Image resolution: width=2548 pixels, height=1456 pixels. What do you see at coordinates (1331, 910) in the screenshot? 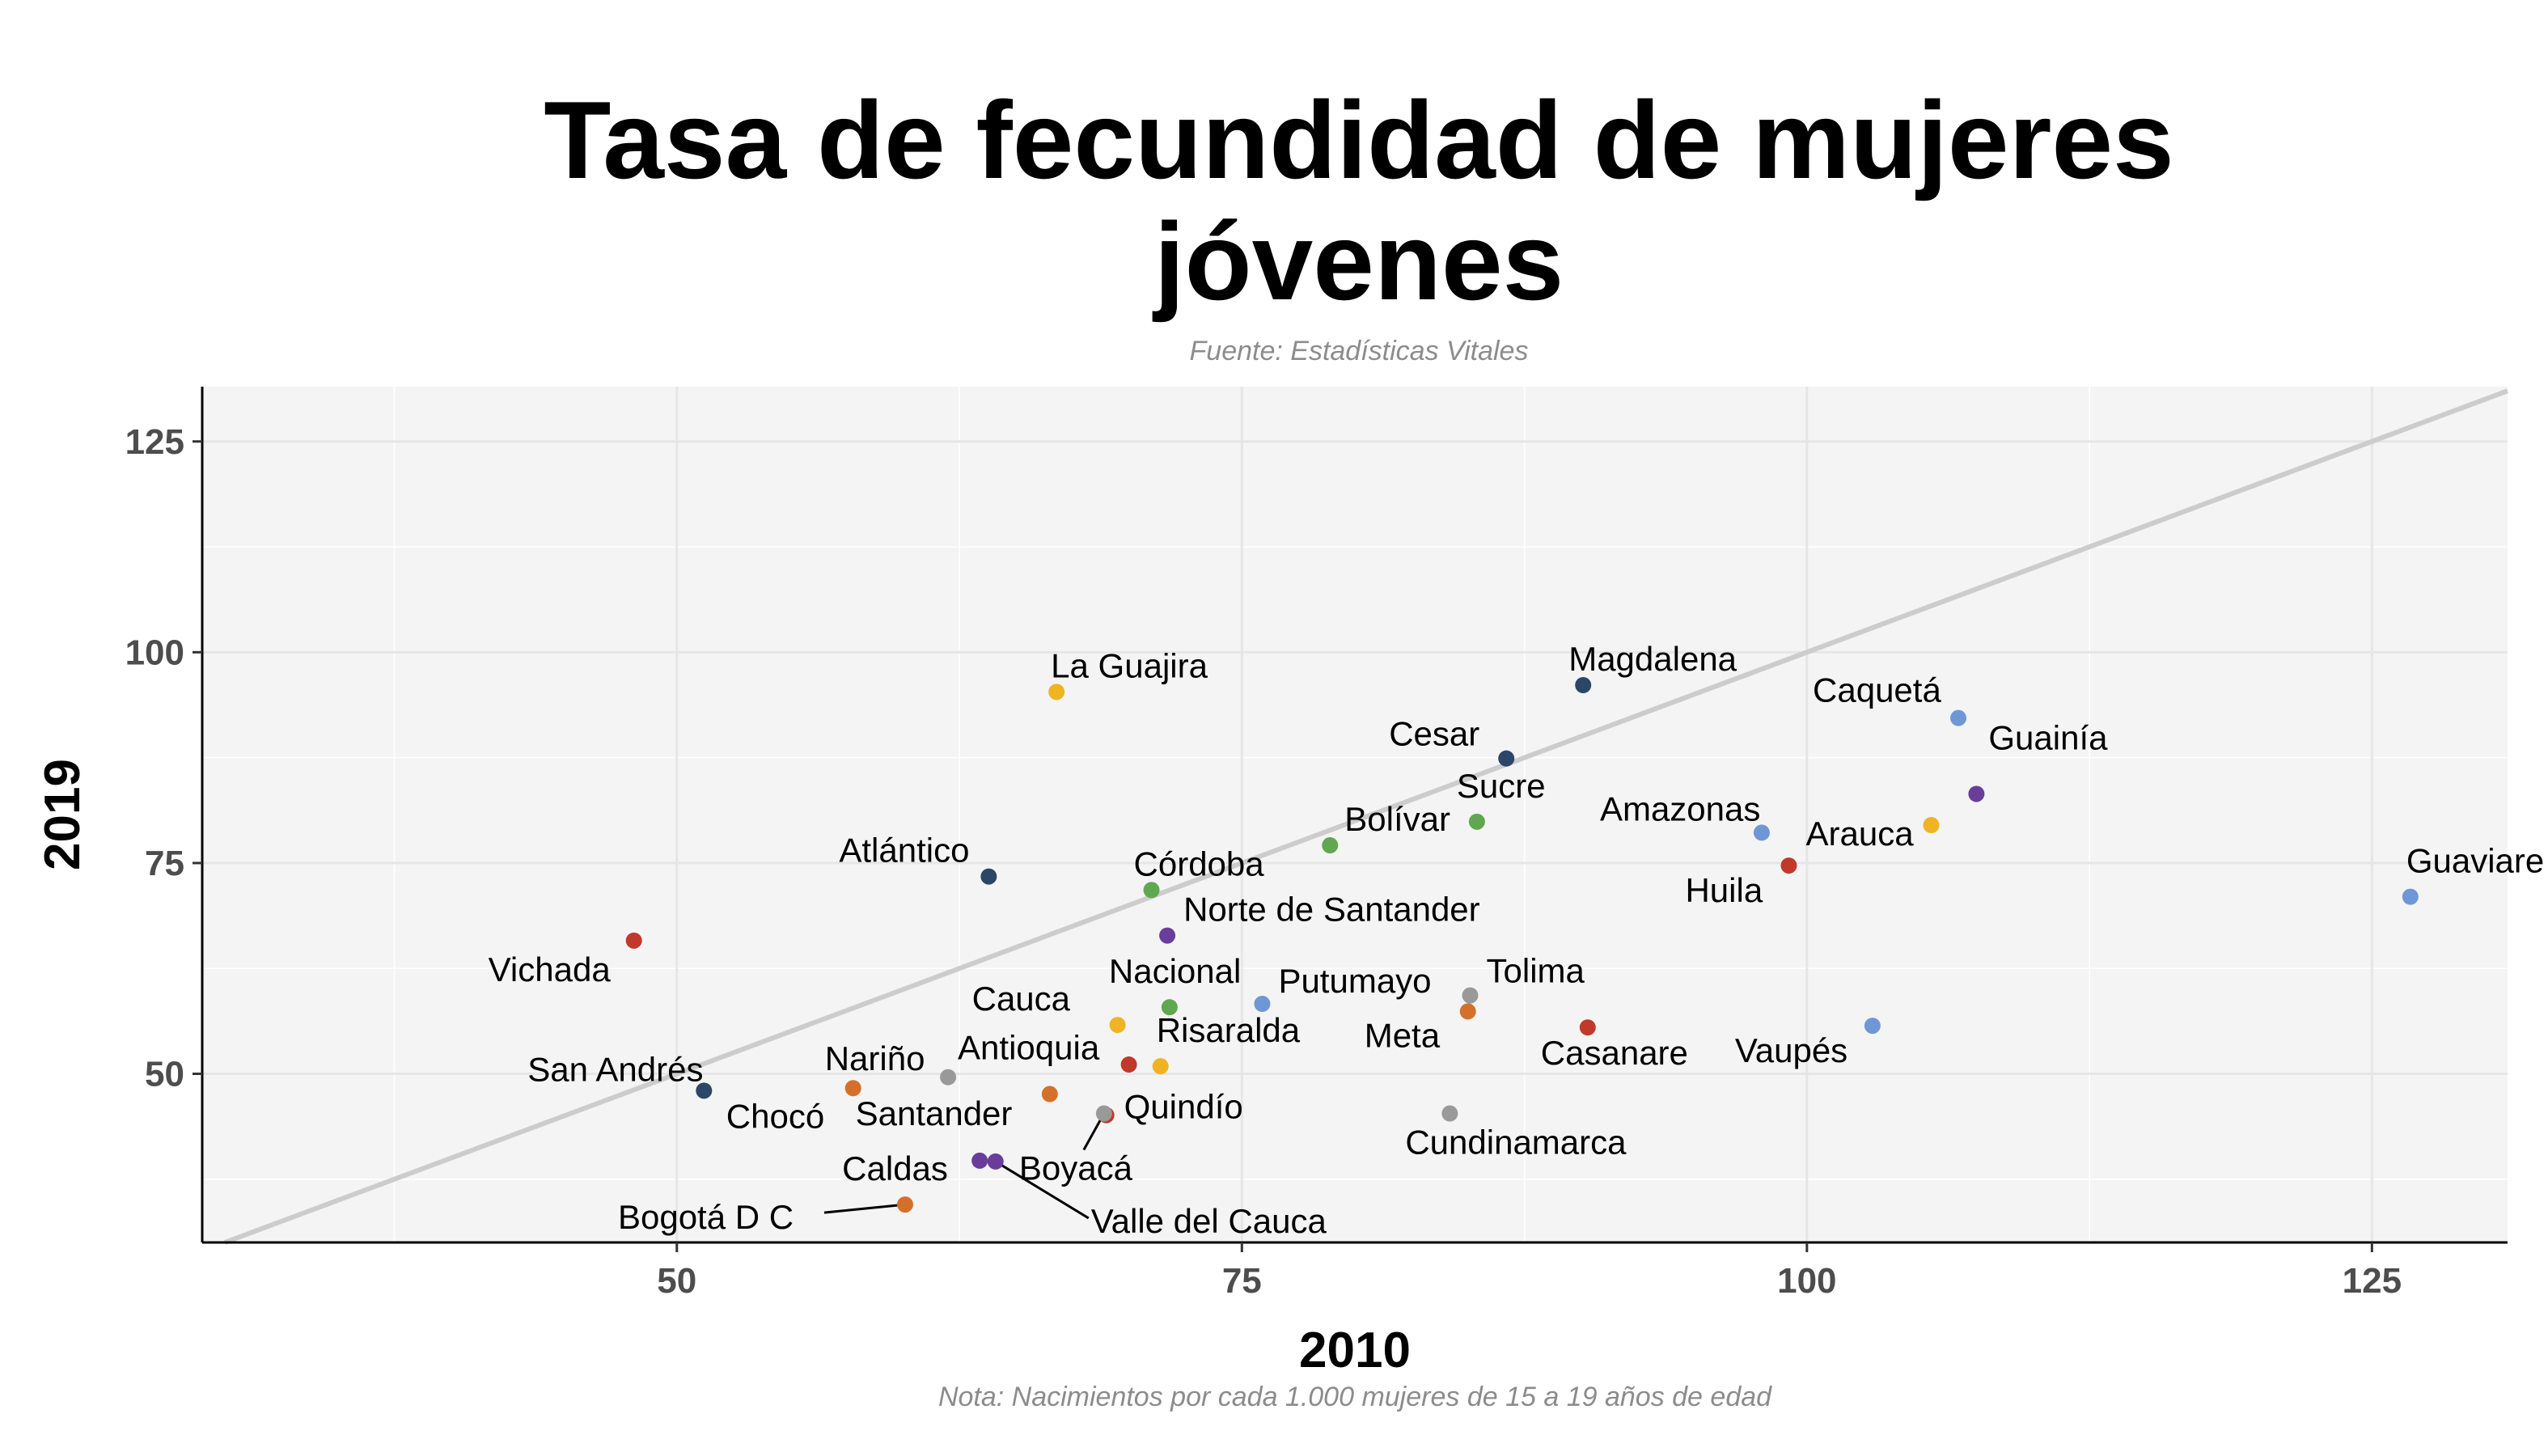
I see `point-label: Norte de Santander` at bounding box center [1331, 910].